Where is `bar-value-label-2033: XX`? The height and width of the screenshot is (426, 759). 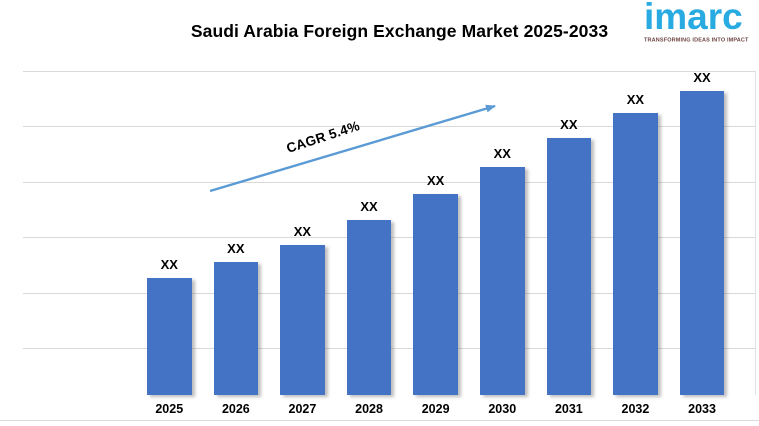
bar-value-label-2033: XX is located at coordinates (702, 78).